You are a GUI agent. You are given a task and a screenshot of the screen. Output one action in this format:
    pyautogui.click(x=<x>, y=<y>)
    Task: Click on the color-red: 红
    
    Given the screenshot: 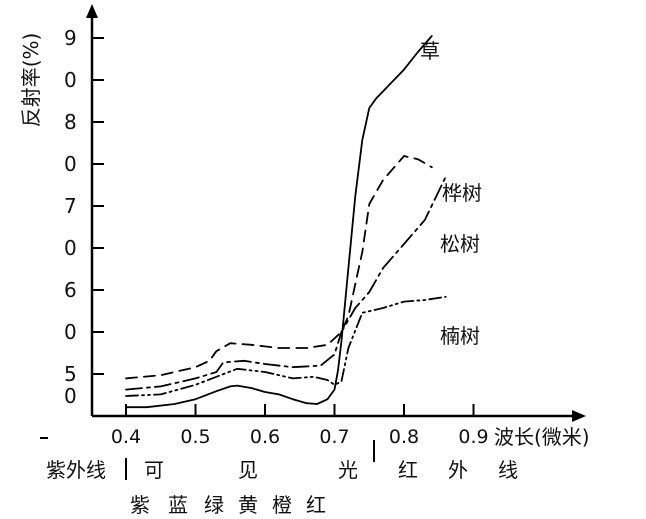 What is the action you would take?
    pyautogui.click(x=316, y=505)
    